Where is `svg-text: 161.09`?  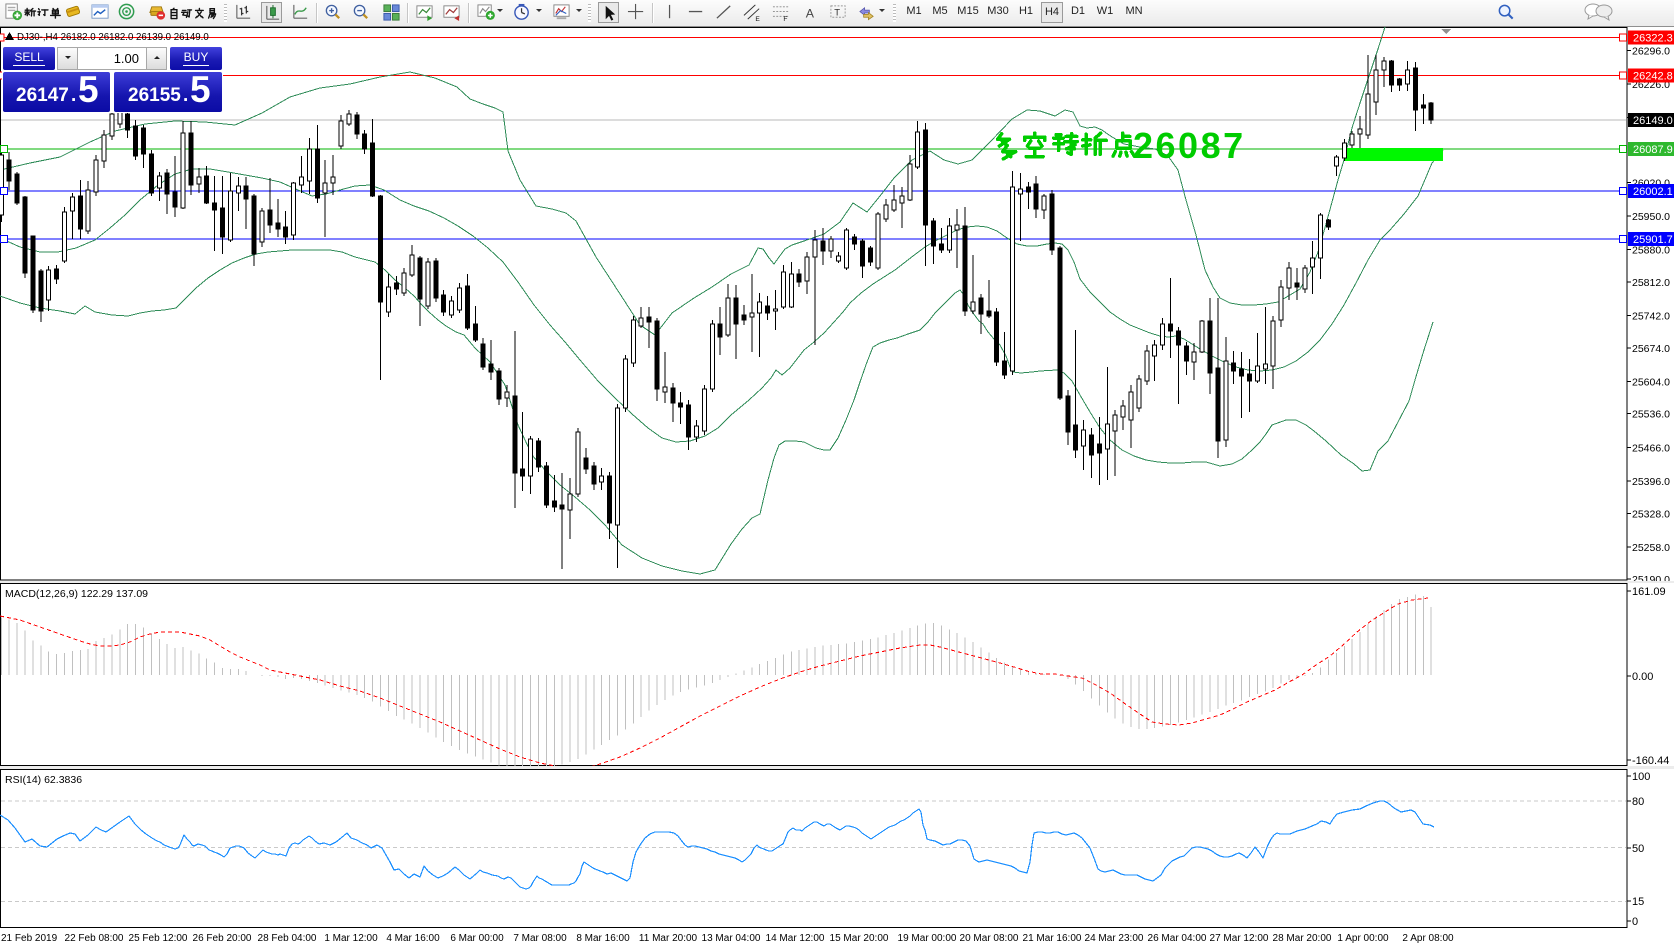 svg-text: 161.09 is located at coordinates (1649, 592).